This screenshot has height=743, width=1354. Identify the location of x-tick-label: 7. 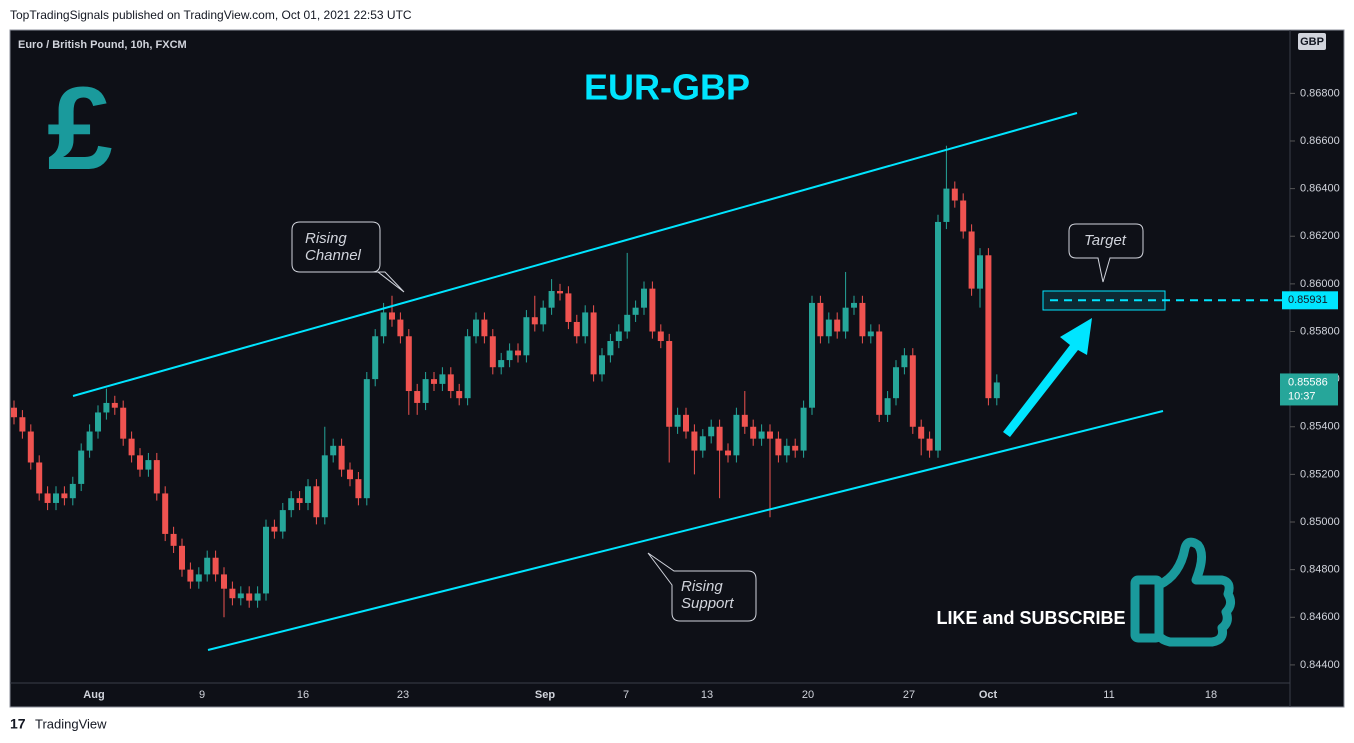
(626, 695).